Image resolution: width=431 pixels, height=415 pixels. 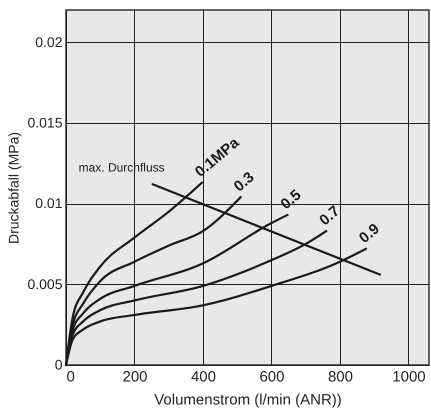 What do you see at coordinates (49, 203) in the screenshot?
I see `y-tick-label: 0.01` at bounding box center [49, 203].